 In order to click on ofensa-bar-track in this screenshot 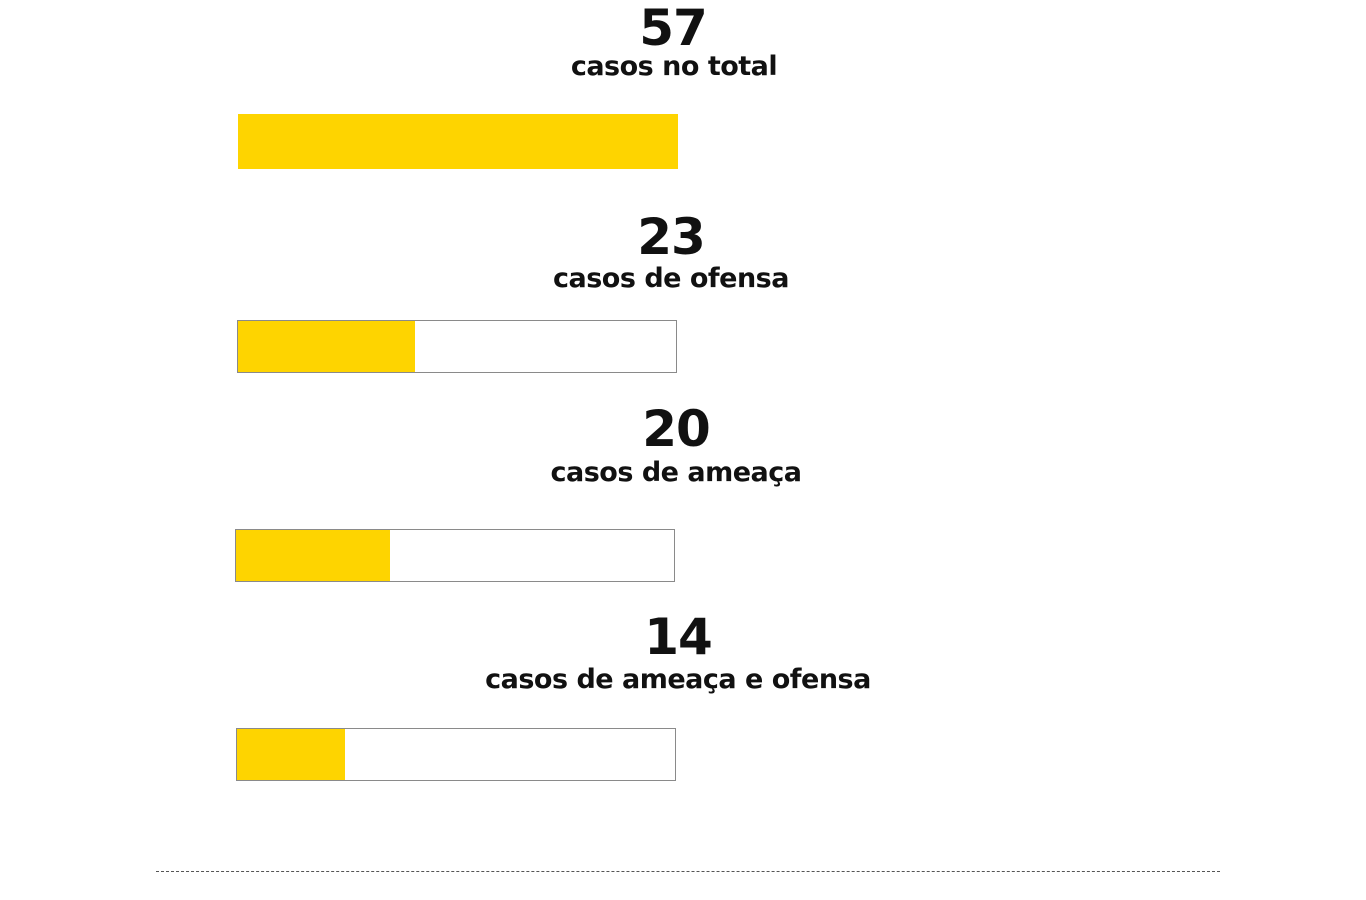, I will do `click(457, 346)`.